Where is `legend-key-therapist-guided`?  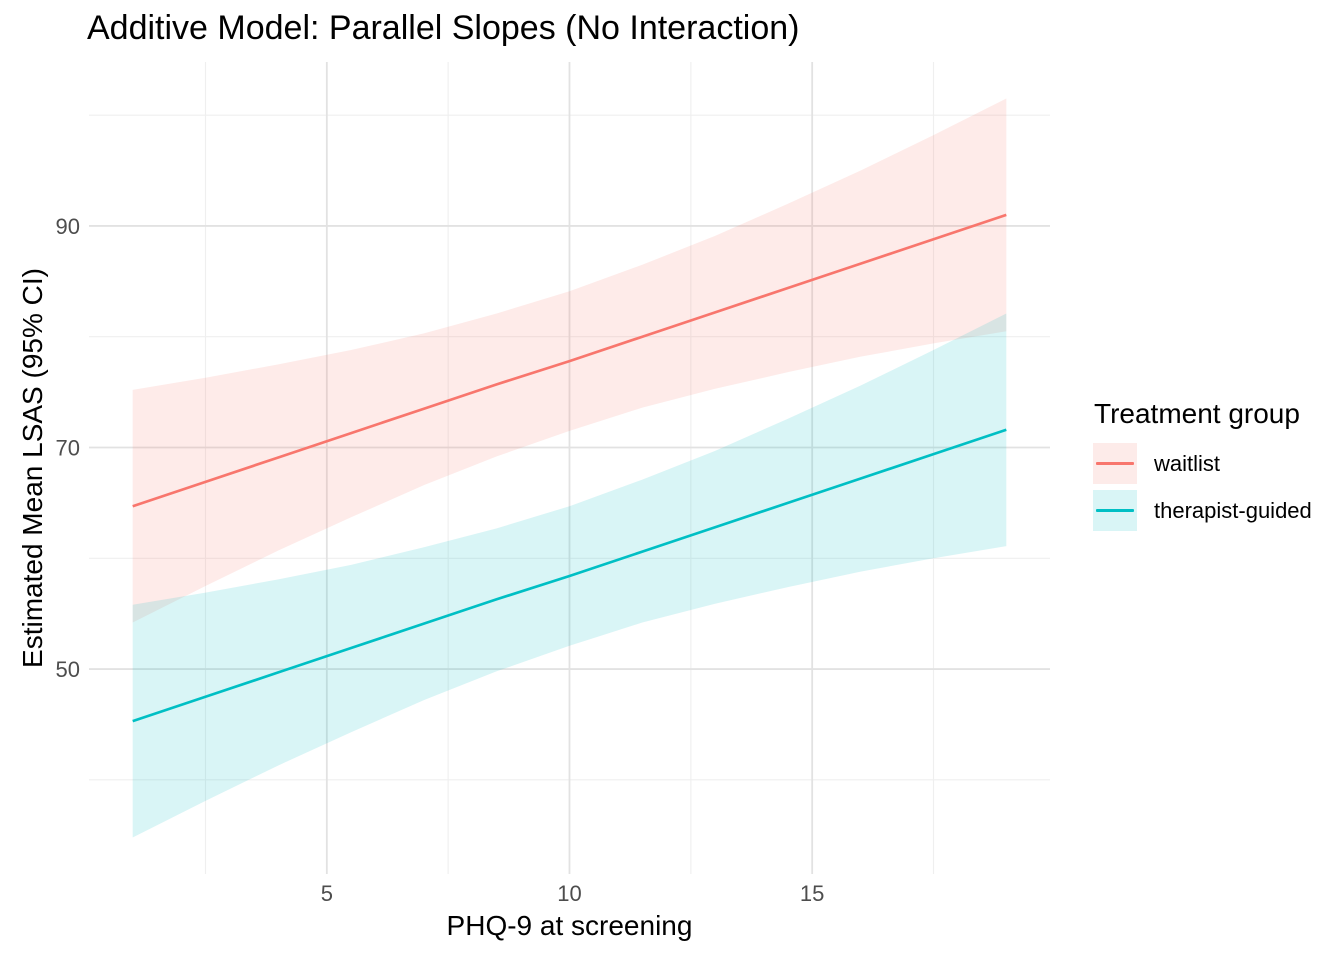 legend-key-therapist-guided is located at coordinates (1115, 510).